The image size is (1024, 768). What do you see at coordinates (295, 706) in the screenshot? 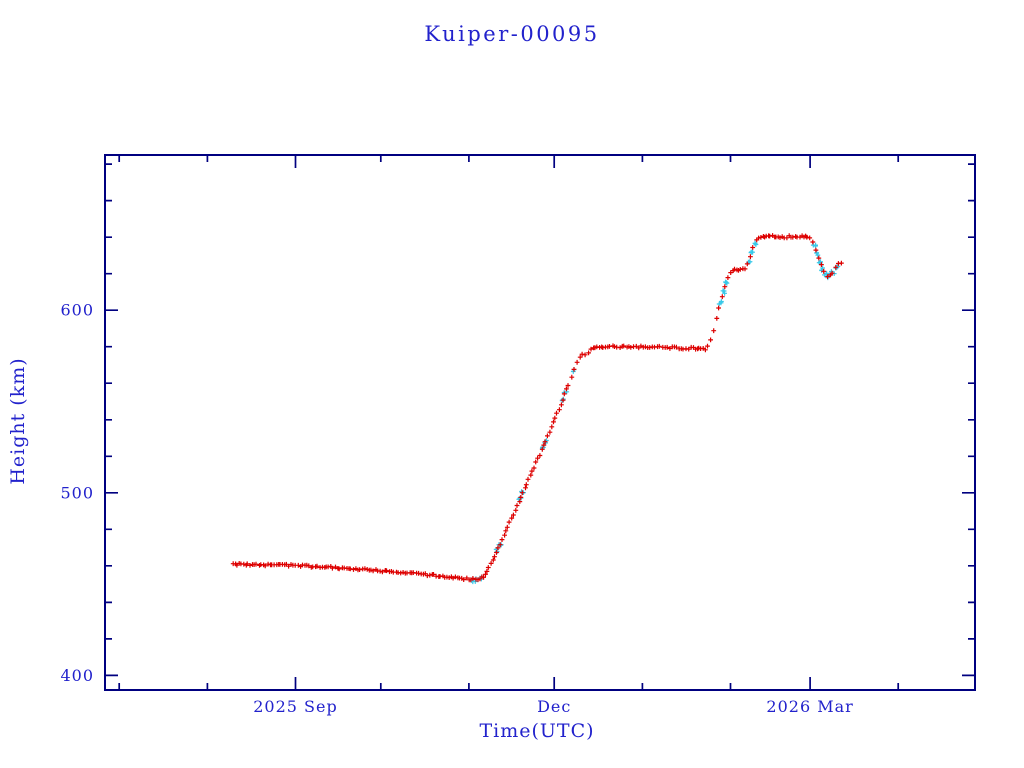
I see `x-tick-label: 2025 Sep` at bounding box center [295, 706].